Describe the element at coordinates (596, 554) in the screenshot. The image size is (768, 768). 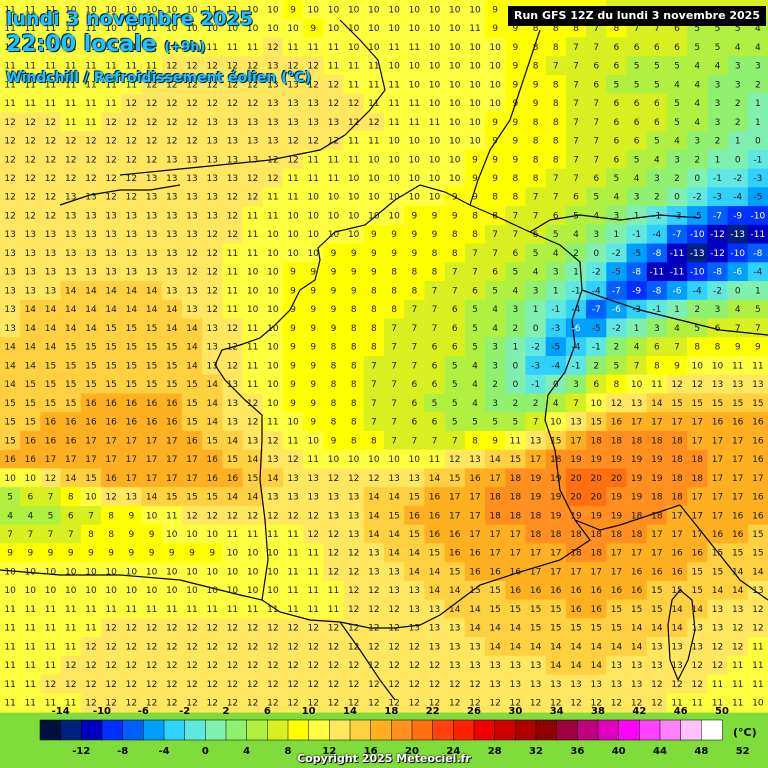
I see `grid-value: 18` at that location.